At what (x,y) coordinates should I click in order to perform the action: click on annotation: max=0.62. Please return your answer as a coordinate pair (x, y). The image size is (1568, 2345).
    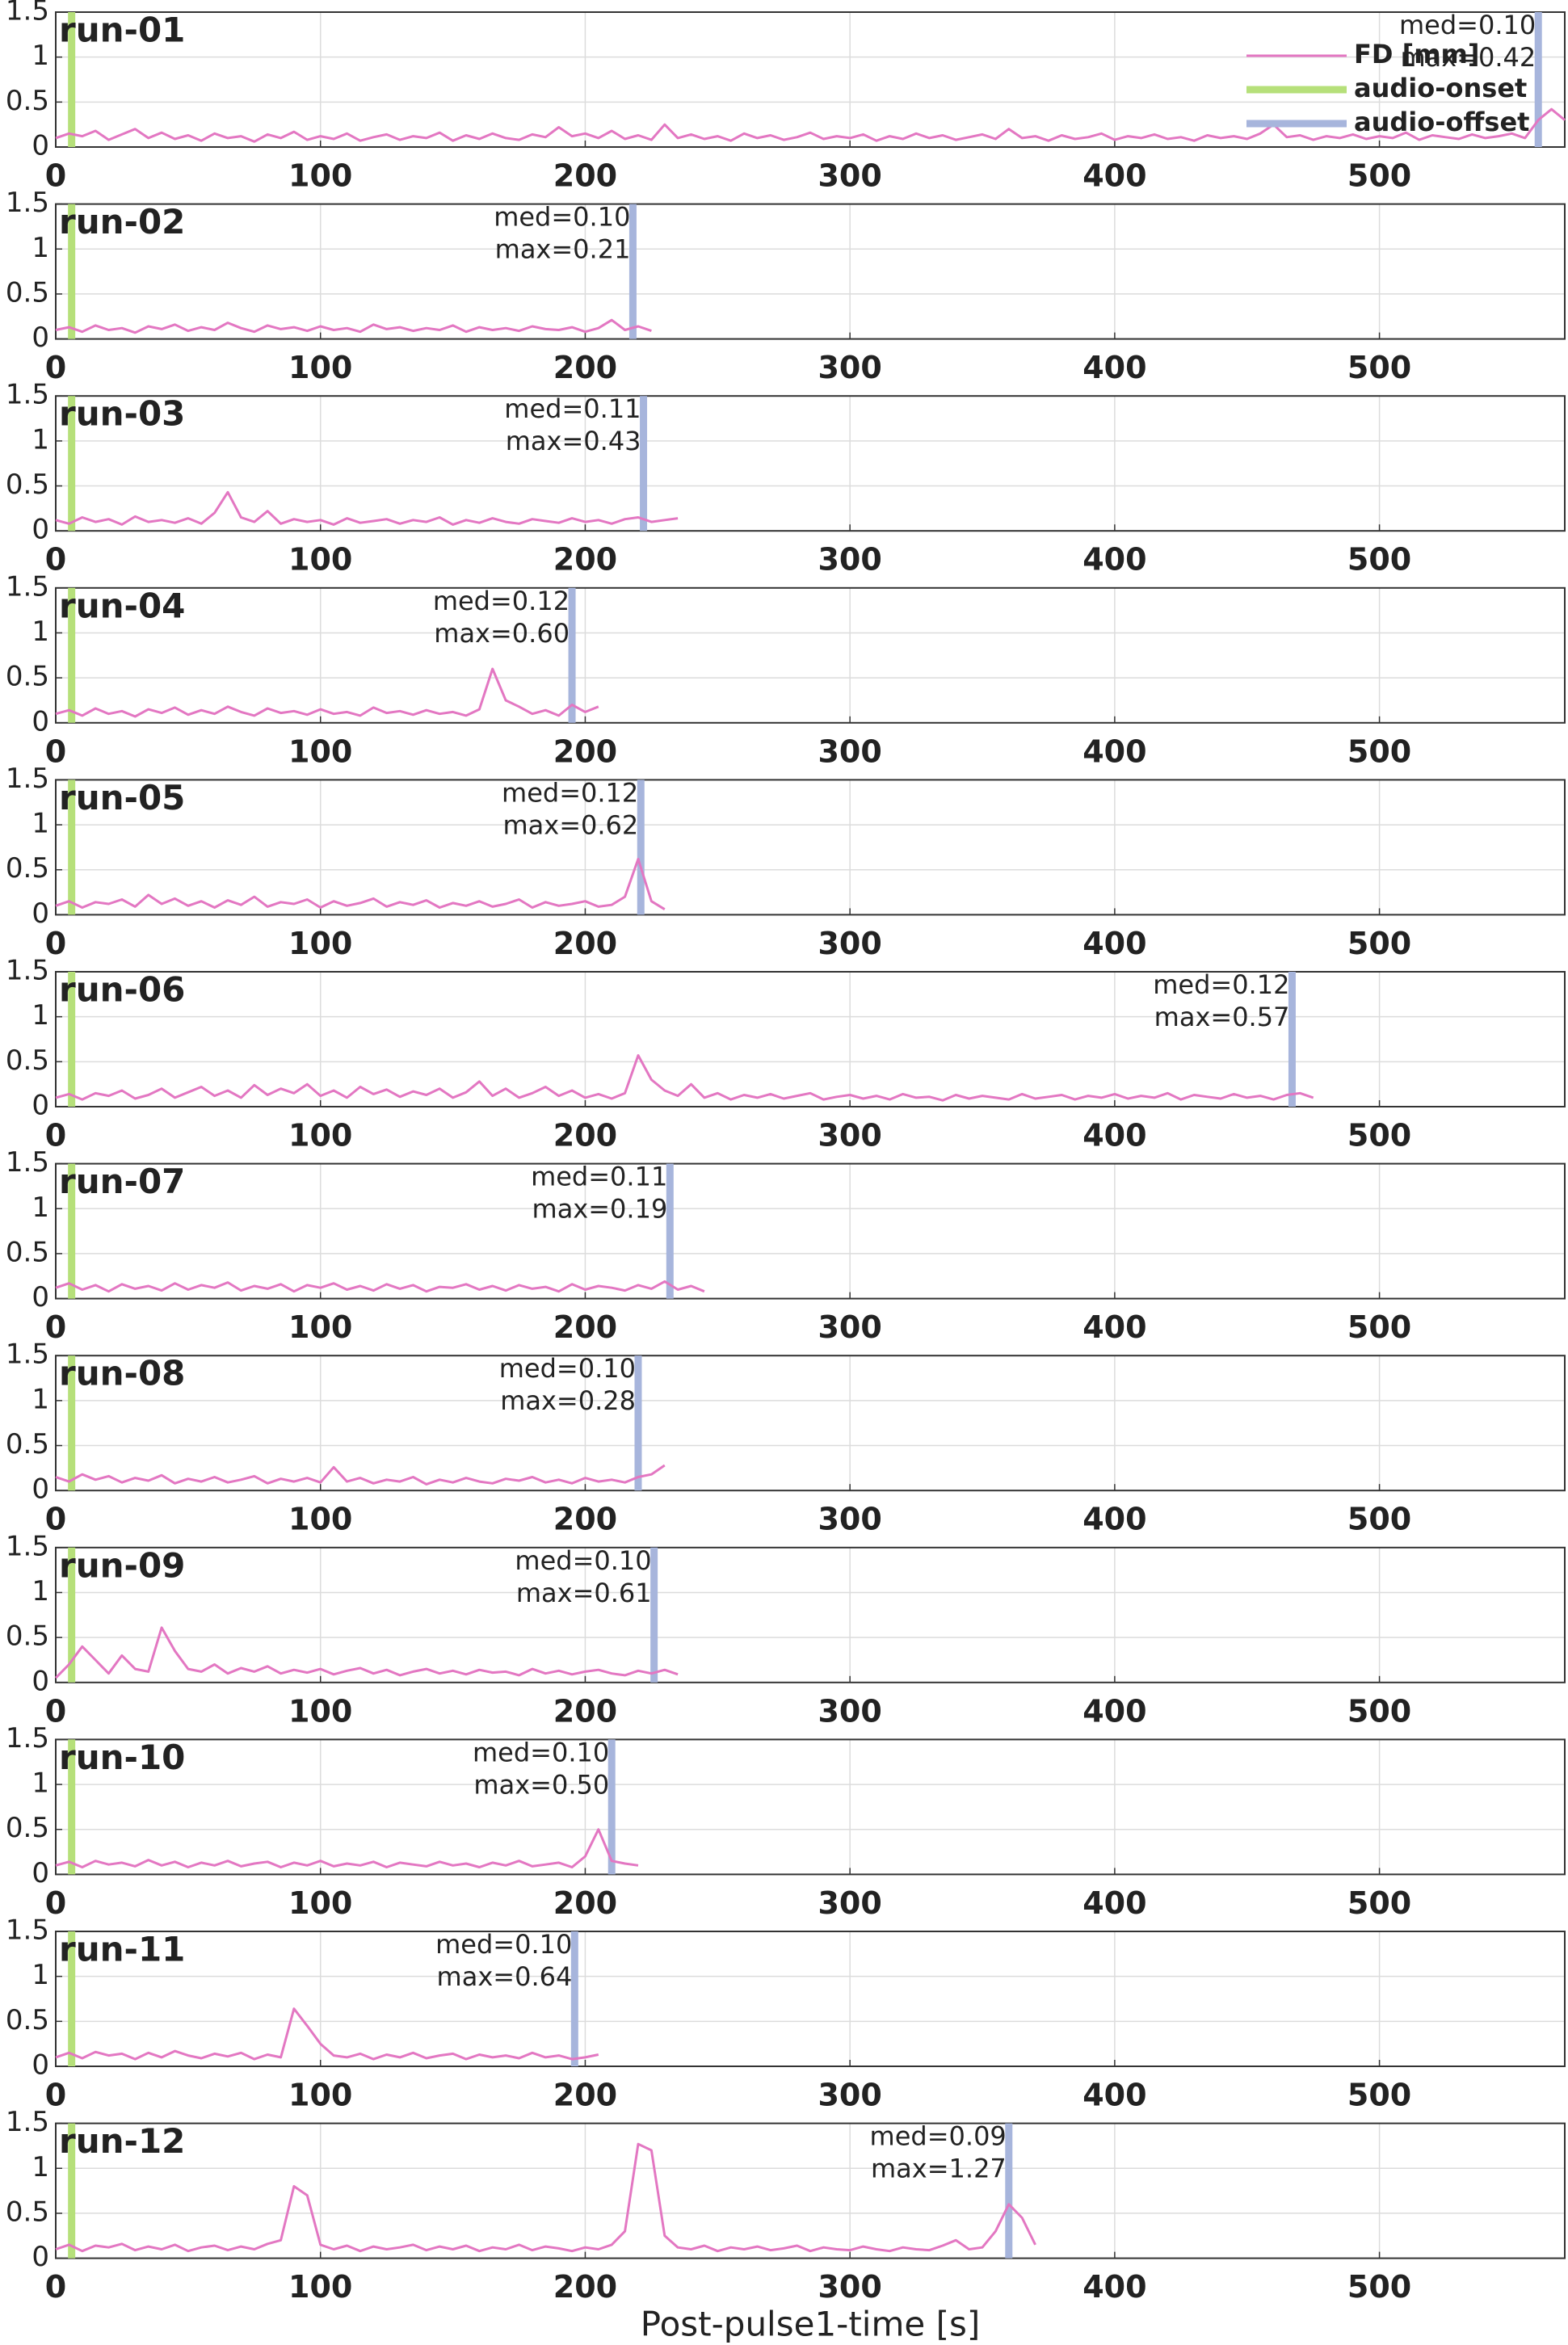
    Looking at the image, I should click on (570, 824).